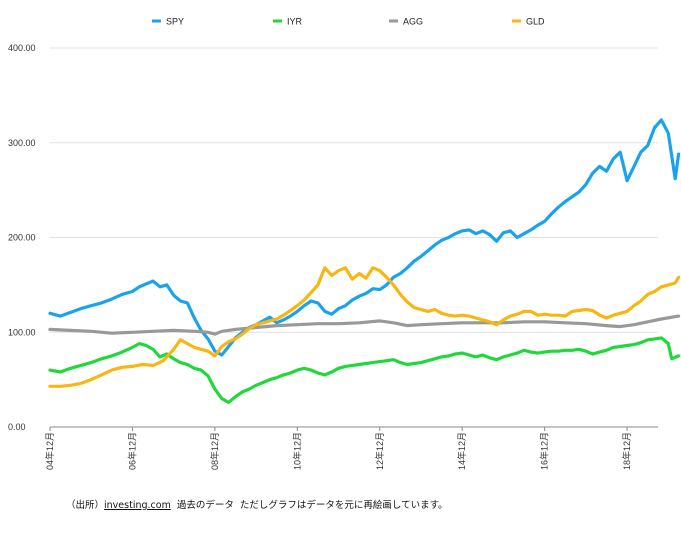 Image resolution: width=681 pixels, height=537 pixels. Describe the element at coordinates (22, 48) in the screenshot. I see `y-tick-label: 400.00` at that location.